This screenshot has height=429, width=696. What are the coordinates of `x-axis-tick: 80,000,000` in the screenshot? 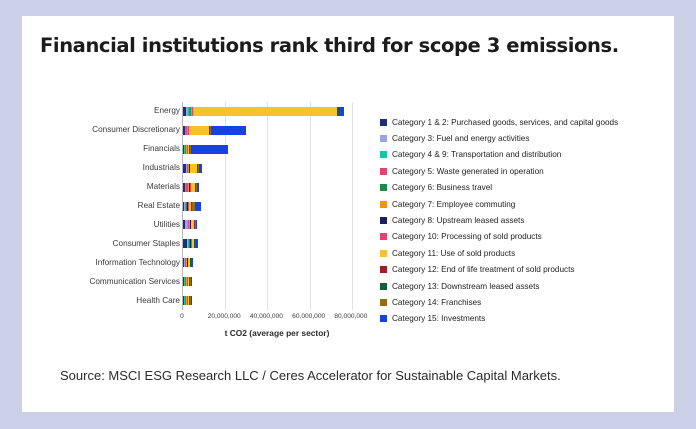 It's located at (351, 316).